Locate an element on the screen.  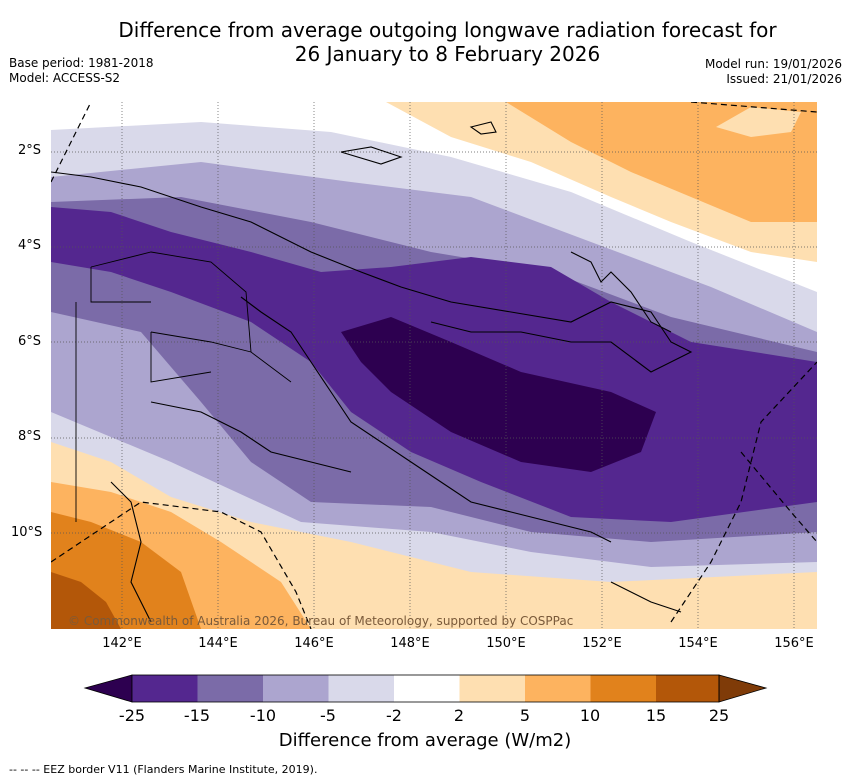
run-info: Model run: 19/01/2026 Issued: 21/01/2026 is located at coordinates (773, 72).